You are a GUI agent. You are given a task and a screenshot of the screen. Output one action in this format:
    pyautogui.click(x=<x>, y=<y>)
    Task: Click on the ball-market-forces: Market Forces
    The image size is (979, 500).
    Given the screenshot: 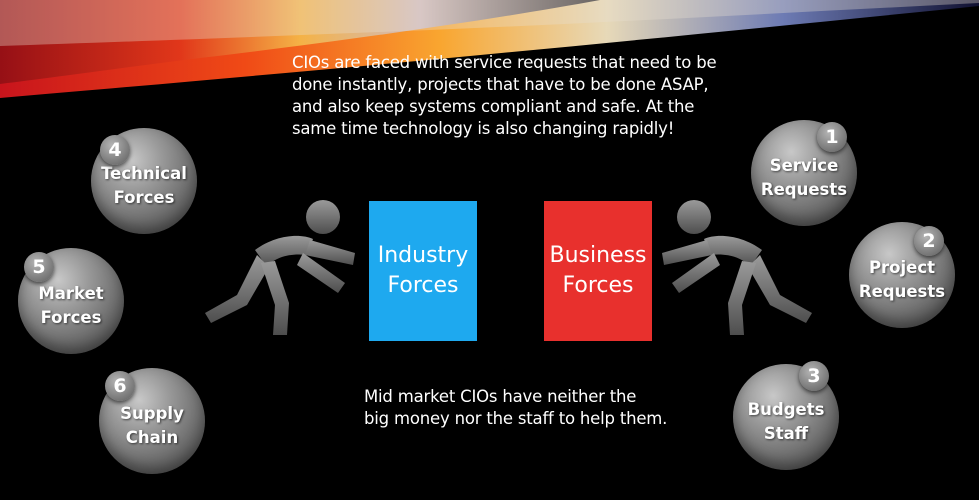 What is the action you would take?
    pyautogui.click(x=71, y=301)
    